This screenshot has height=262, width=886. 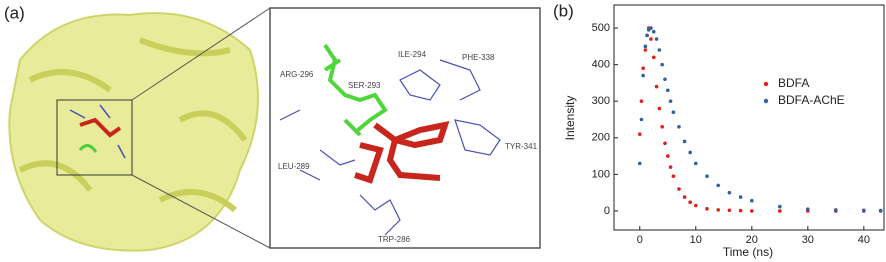 What do you see at coordinates (521, 146) in the screenshot?
I see `residue-label: TYR-341` at bounding box center [521, 146].